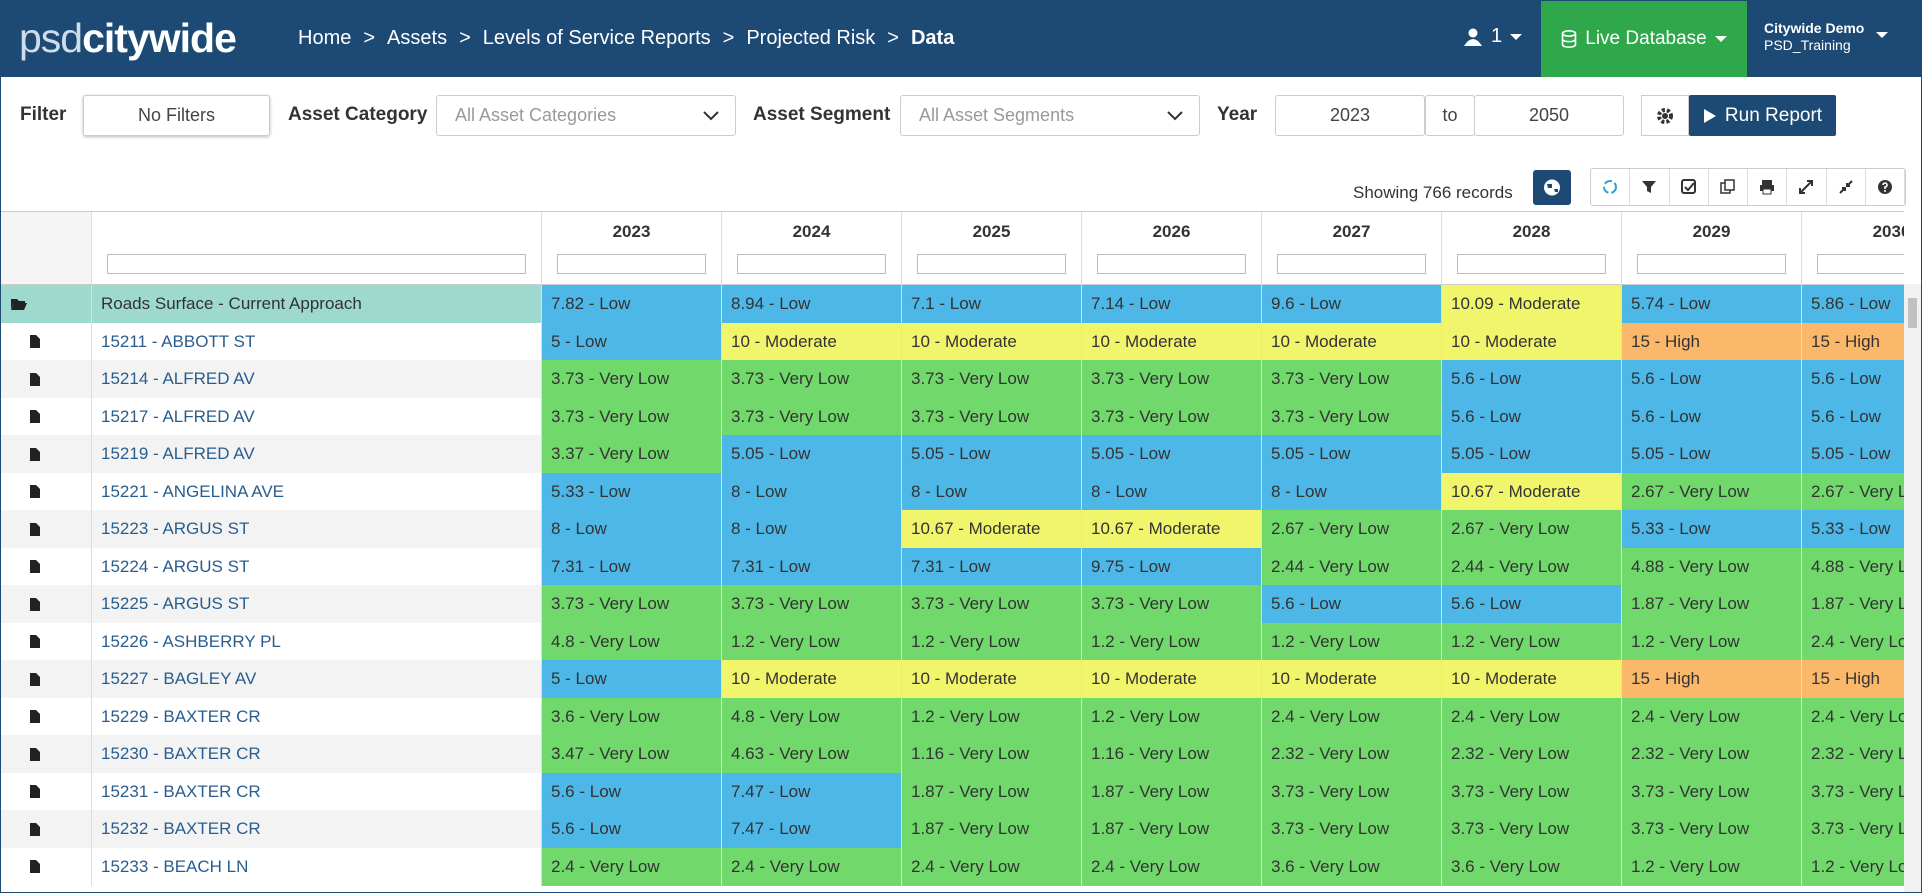  I want to click on logo: psdcitywide, so click(128, 38).